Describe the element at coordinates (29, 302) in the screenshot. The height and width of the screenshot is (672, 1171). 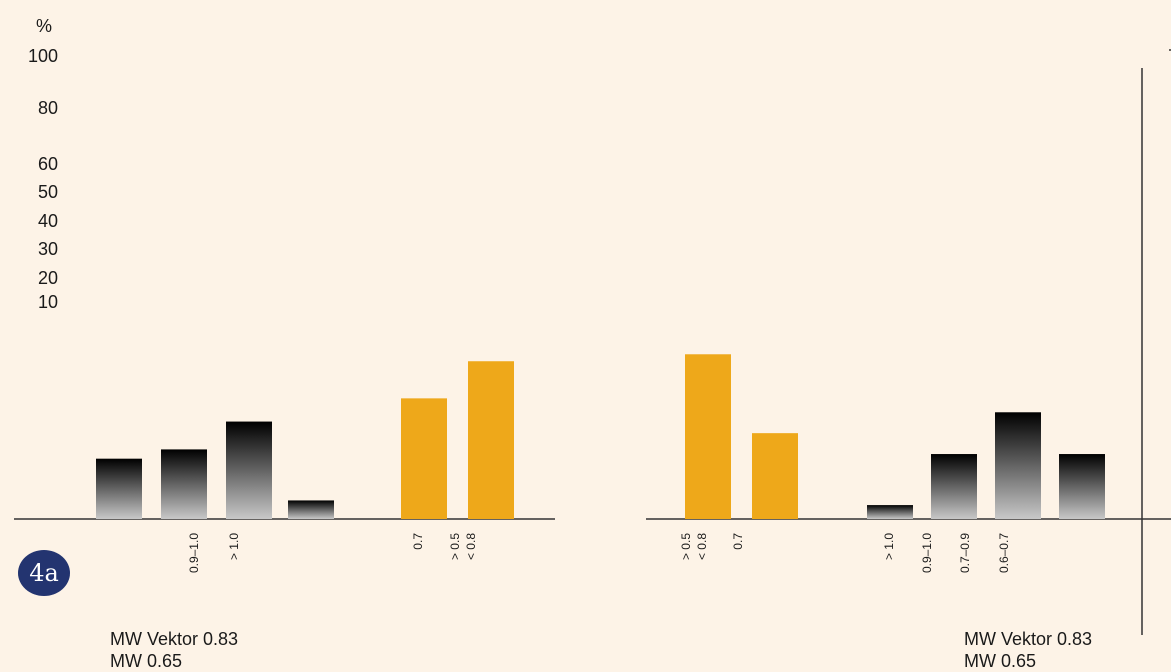
I see `y-tick-10: 10` at that location.